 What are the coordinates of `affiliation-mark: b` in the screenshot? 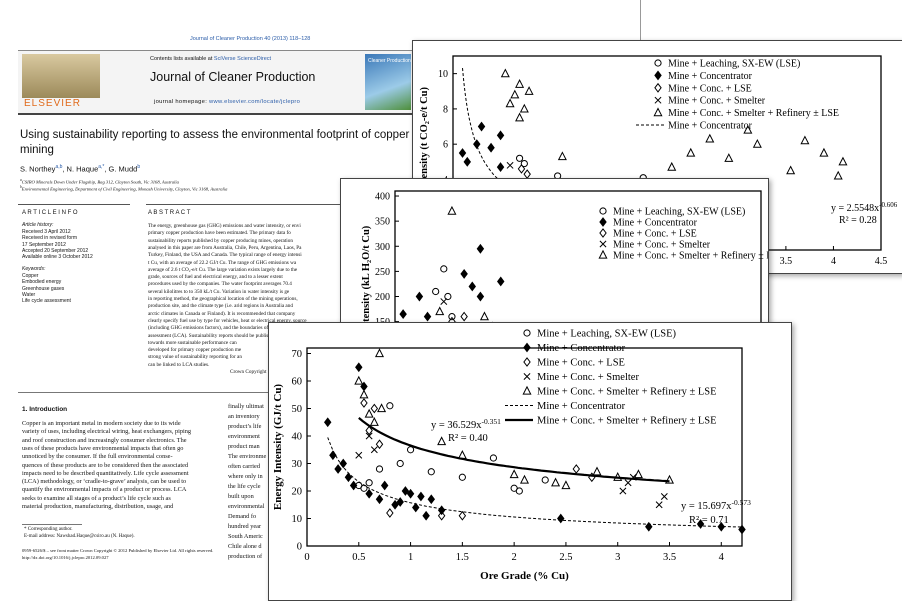 It's located at (21, 186).